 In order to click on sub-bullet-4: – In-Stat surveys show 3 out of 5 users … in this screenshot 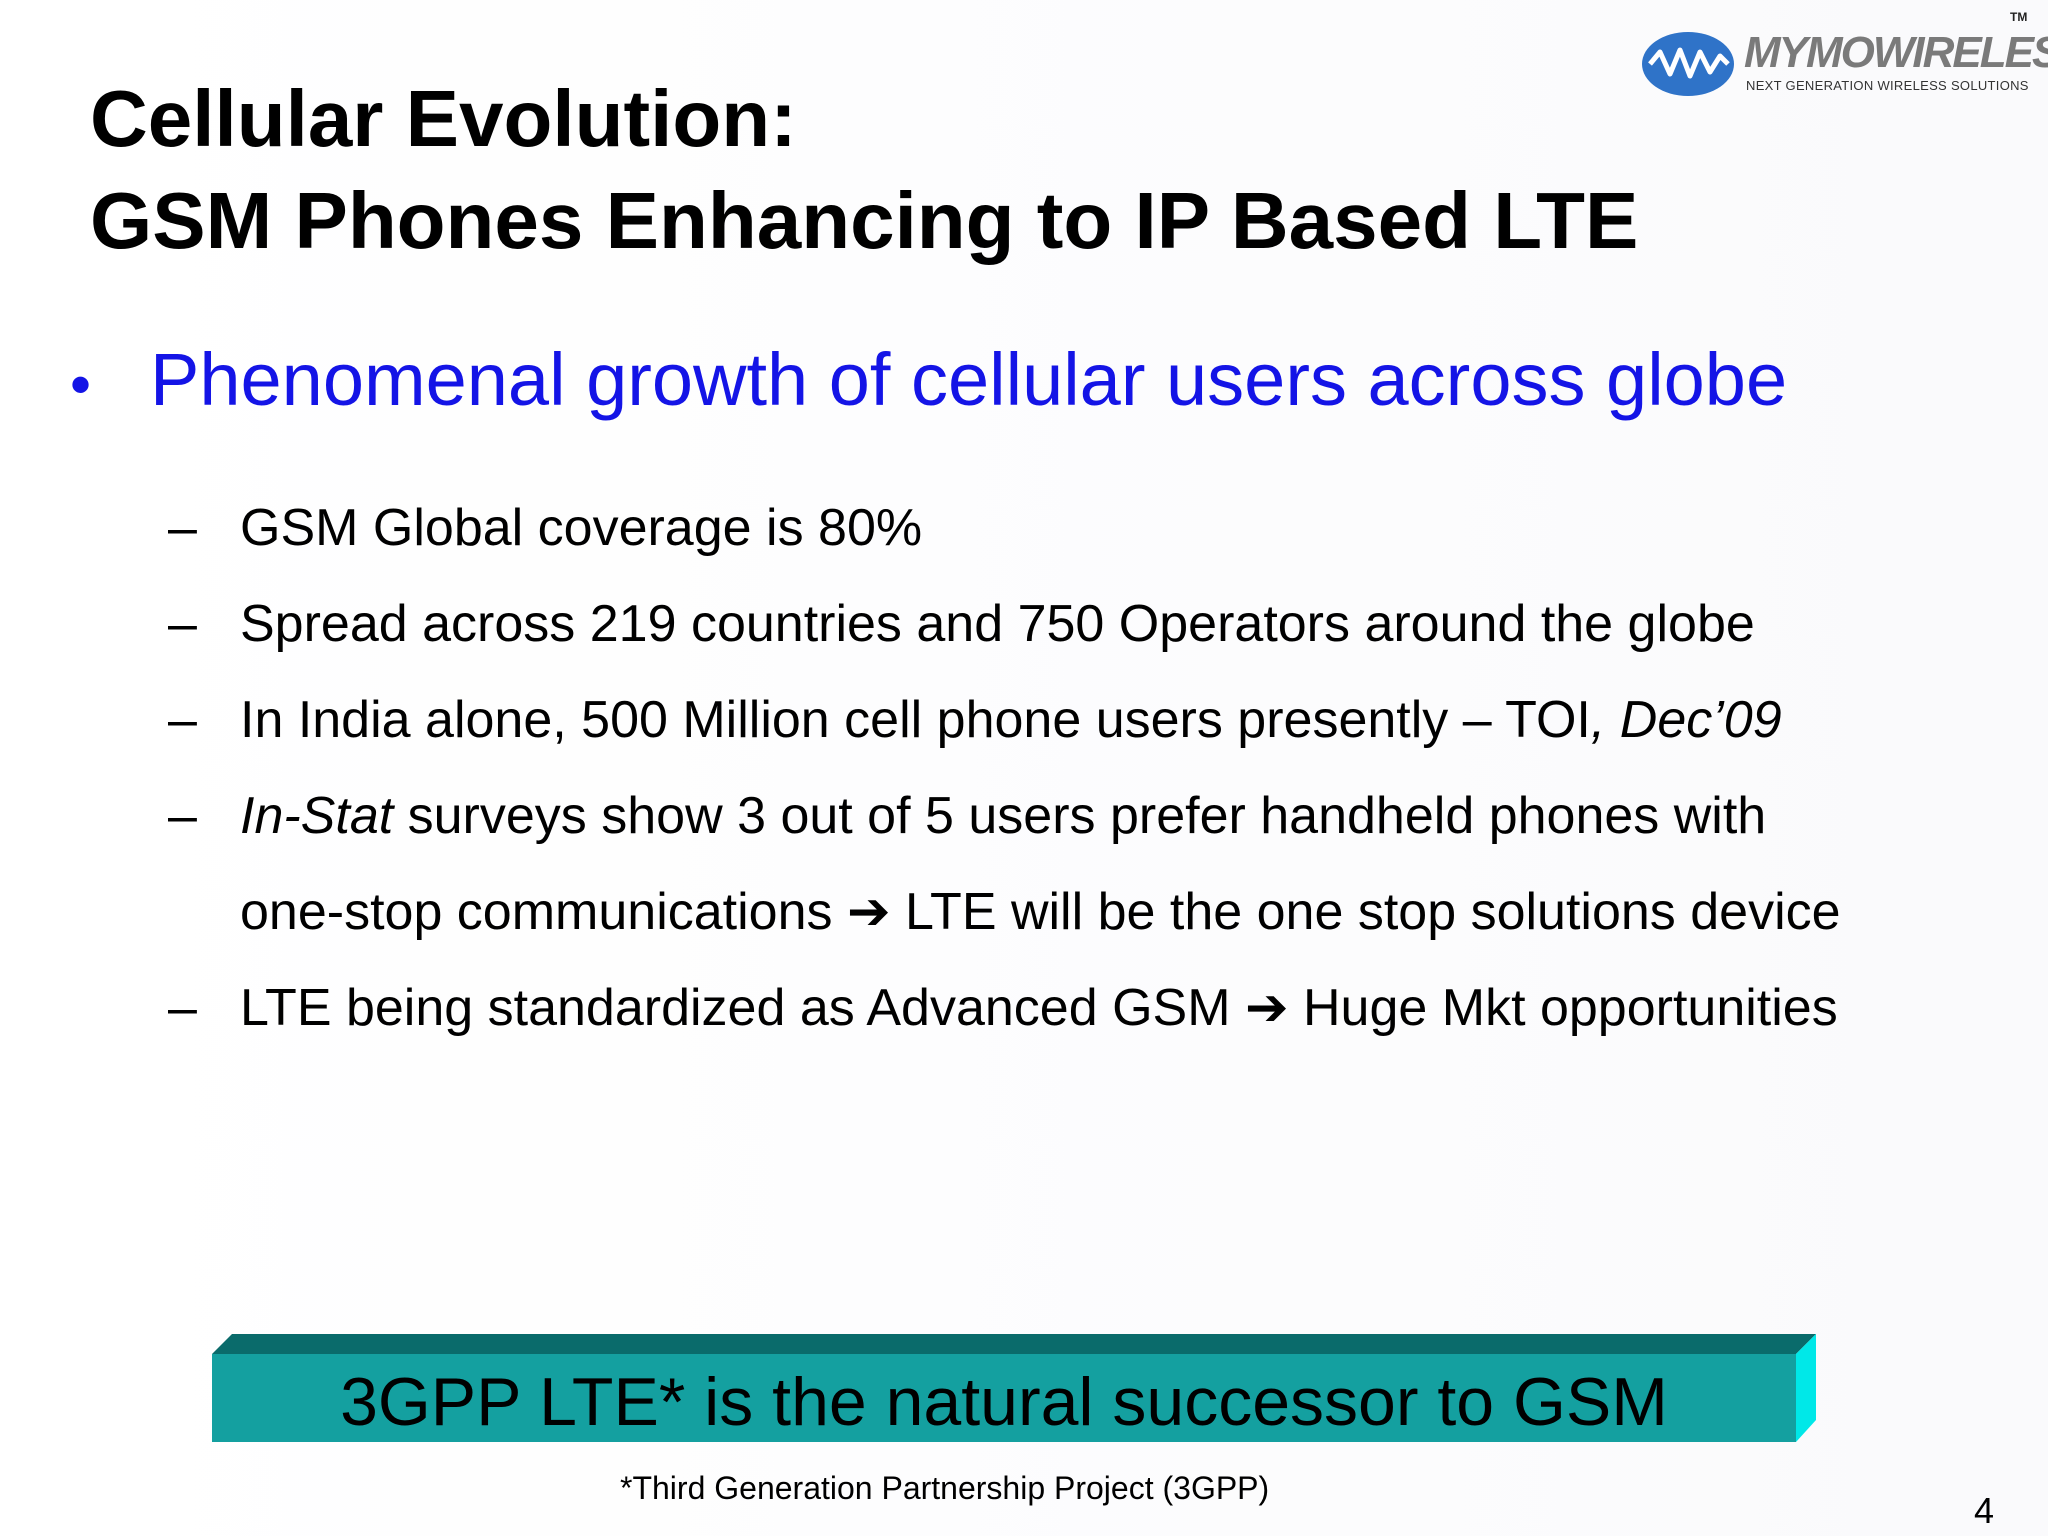, I will do `click(1004, 816)`.